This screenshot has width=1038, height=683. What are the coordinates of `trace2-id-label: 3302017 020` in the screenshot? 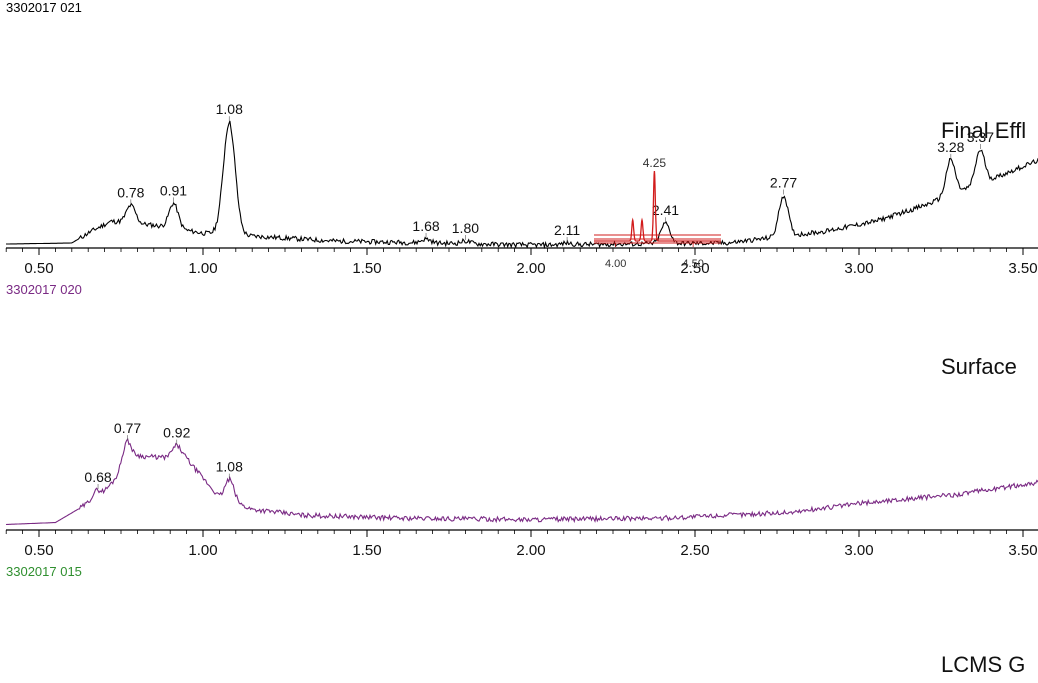 It's located at (44, 289).